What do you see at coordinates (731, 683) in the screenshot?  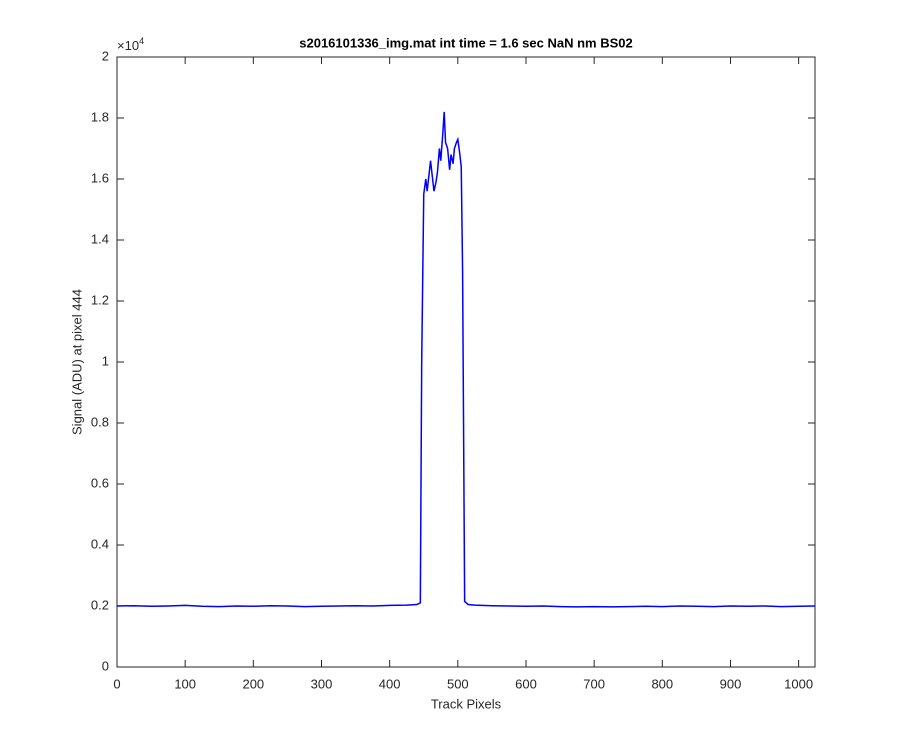 I see `x-tick-label: 900` at bounding box center [731, 683].